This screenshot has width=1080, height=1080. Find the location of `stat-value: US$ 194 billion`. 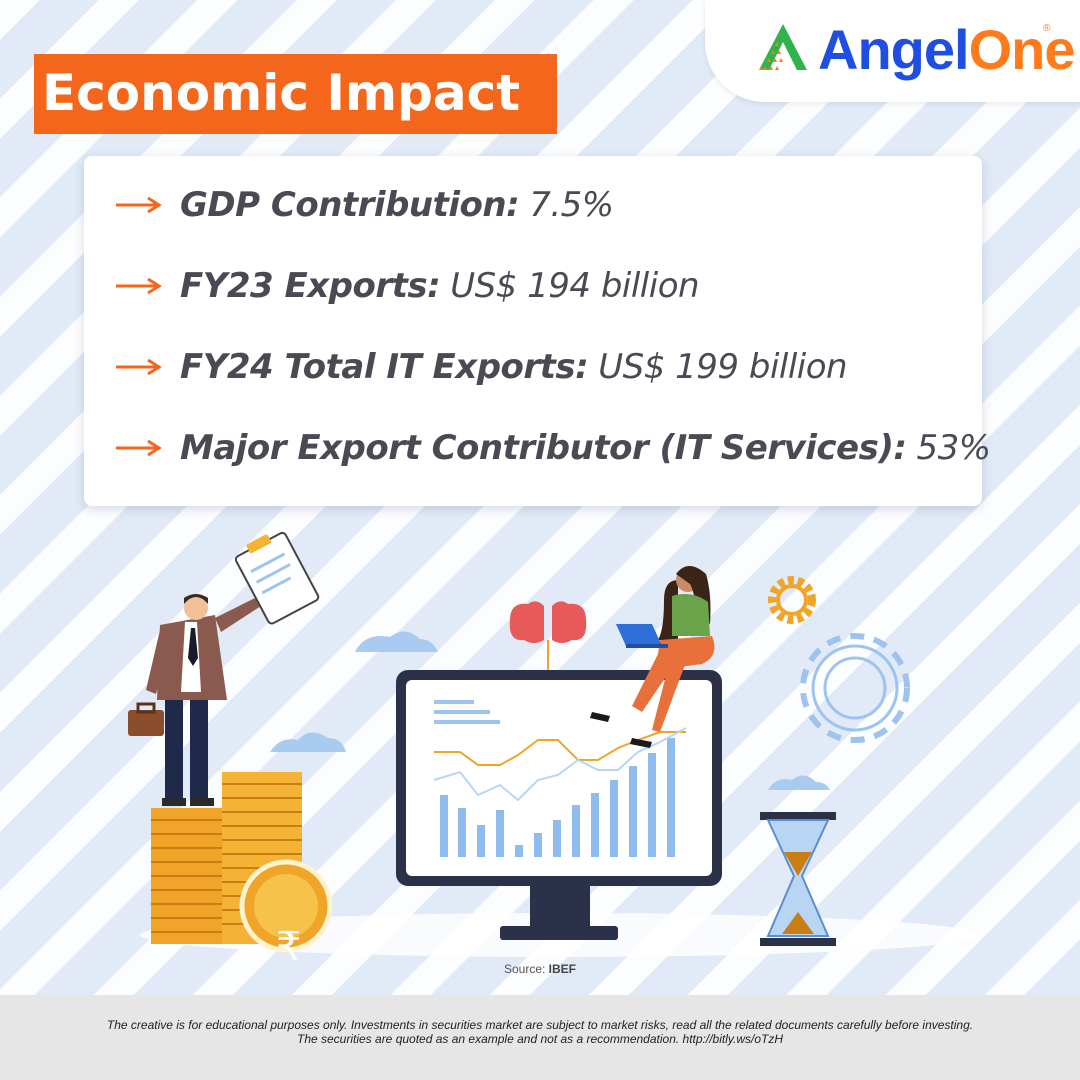

stat-value: US$ 194 billion is located at coordinates (575, 286).